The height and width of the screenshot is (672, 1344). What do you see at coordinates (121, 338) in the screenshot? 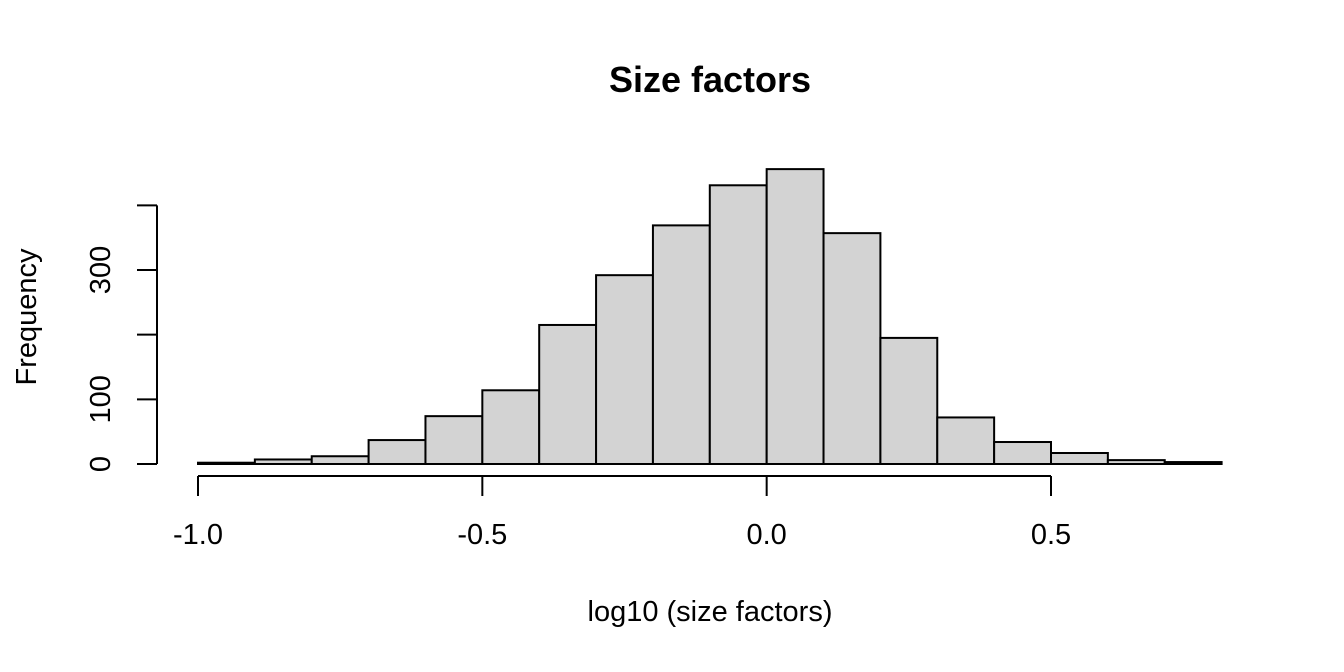
I see `y-axis: 0 100 300` at bounding box center [121, 338].